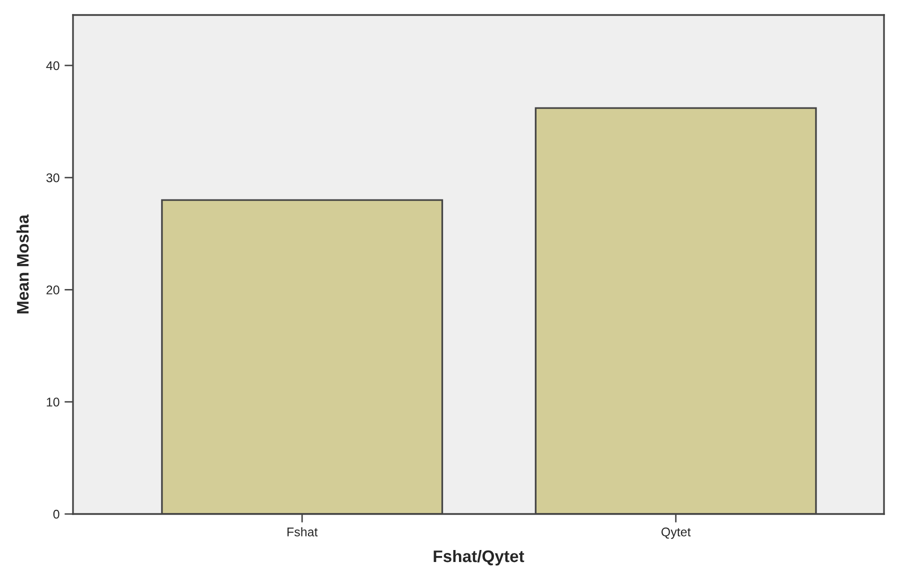 The width and height of the screenshot is (897, 568). Describe the element at coordinates (479, 558) in the screenshot. I see `x-axis-title: Fshat/Qytet` at that location.